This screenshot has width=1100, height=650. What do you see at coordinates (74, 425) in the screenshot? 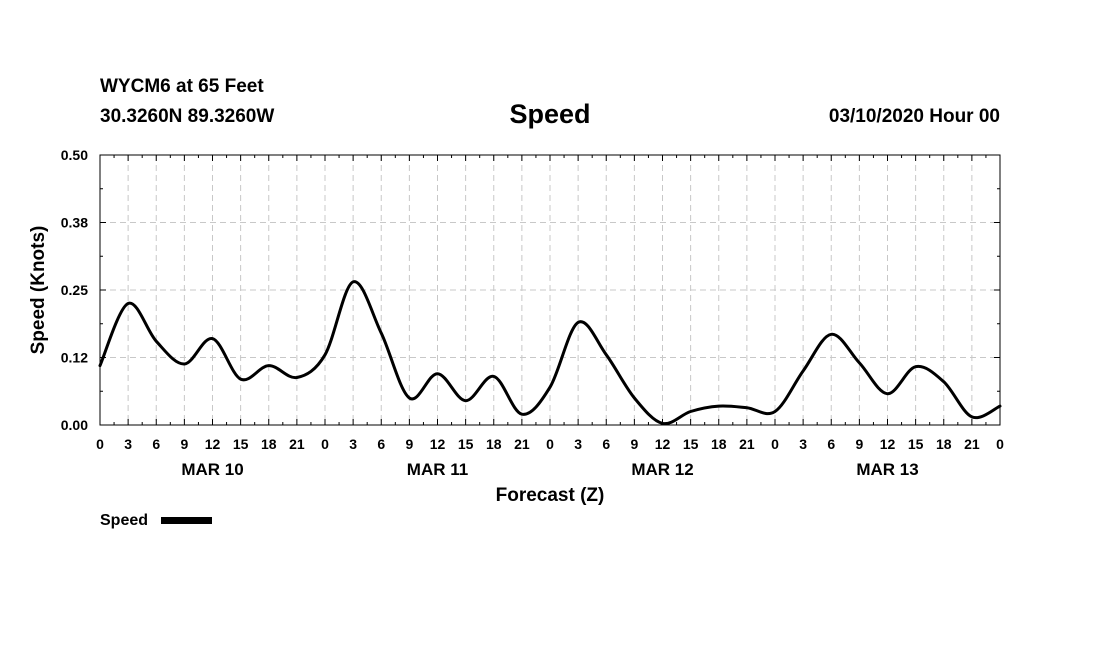
I see `y-tick-label: 0.00` at bounding box center [74, 425].